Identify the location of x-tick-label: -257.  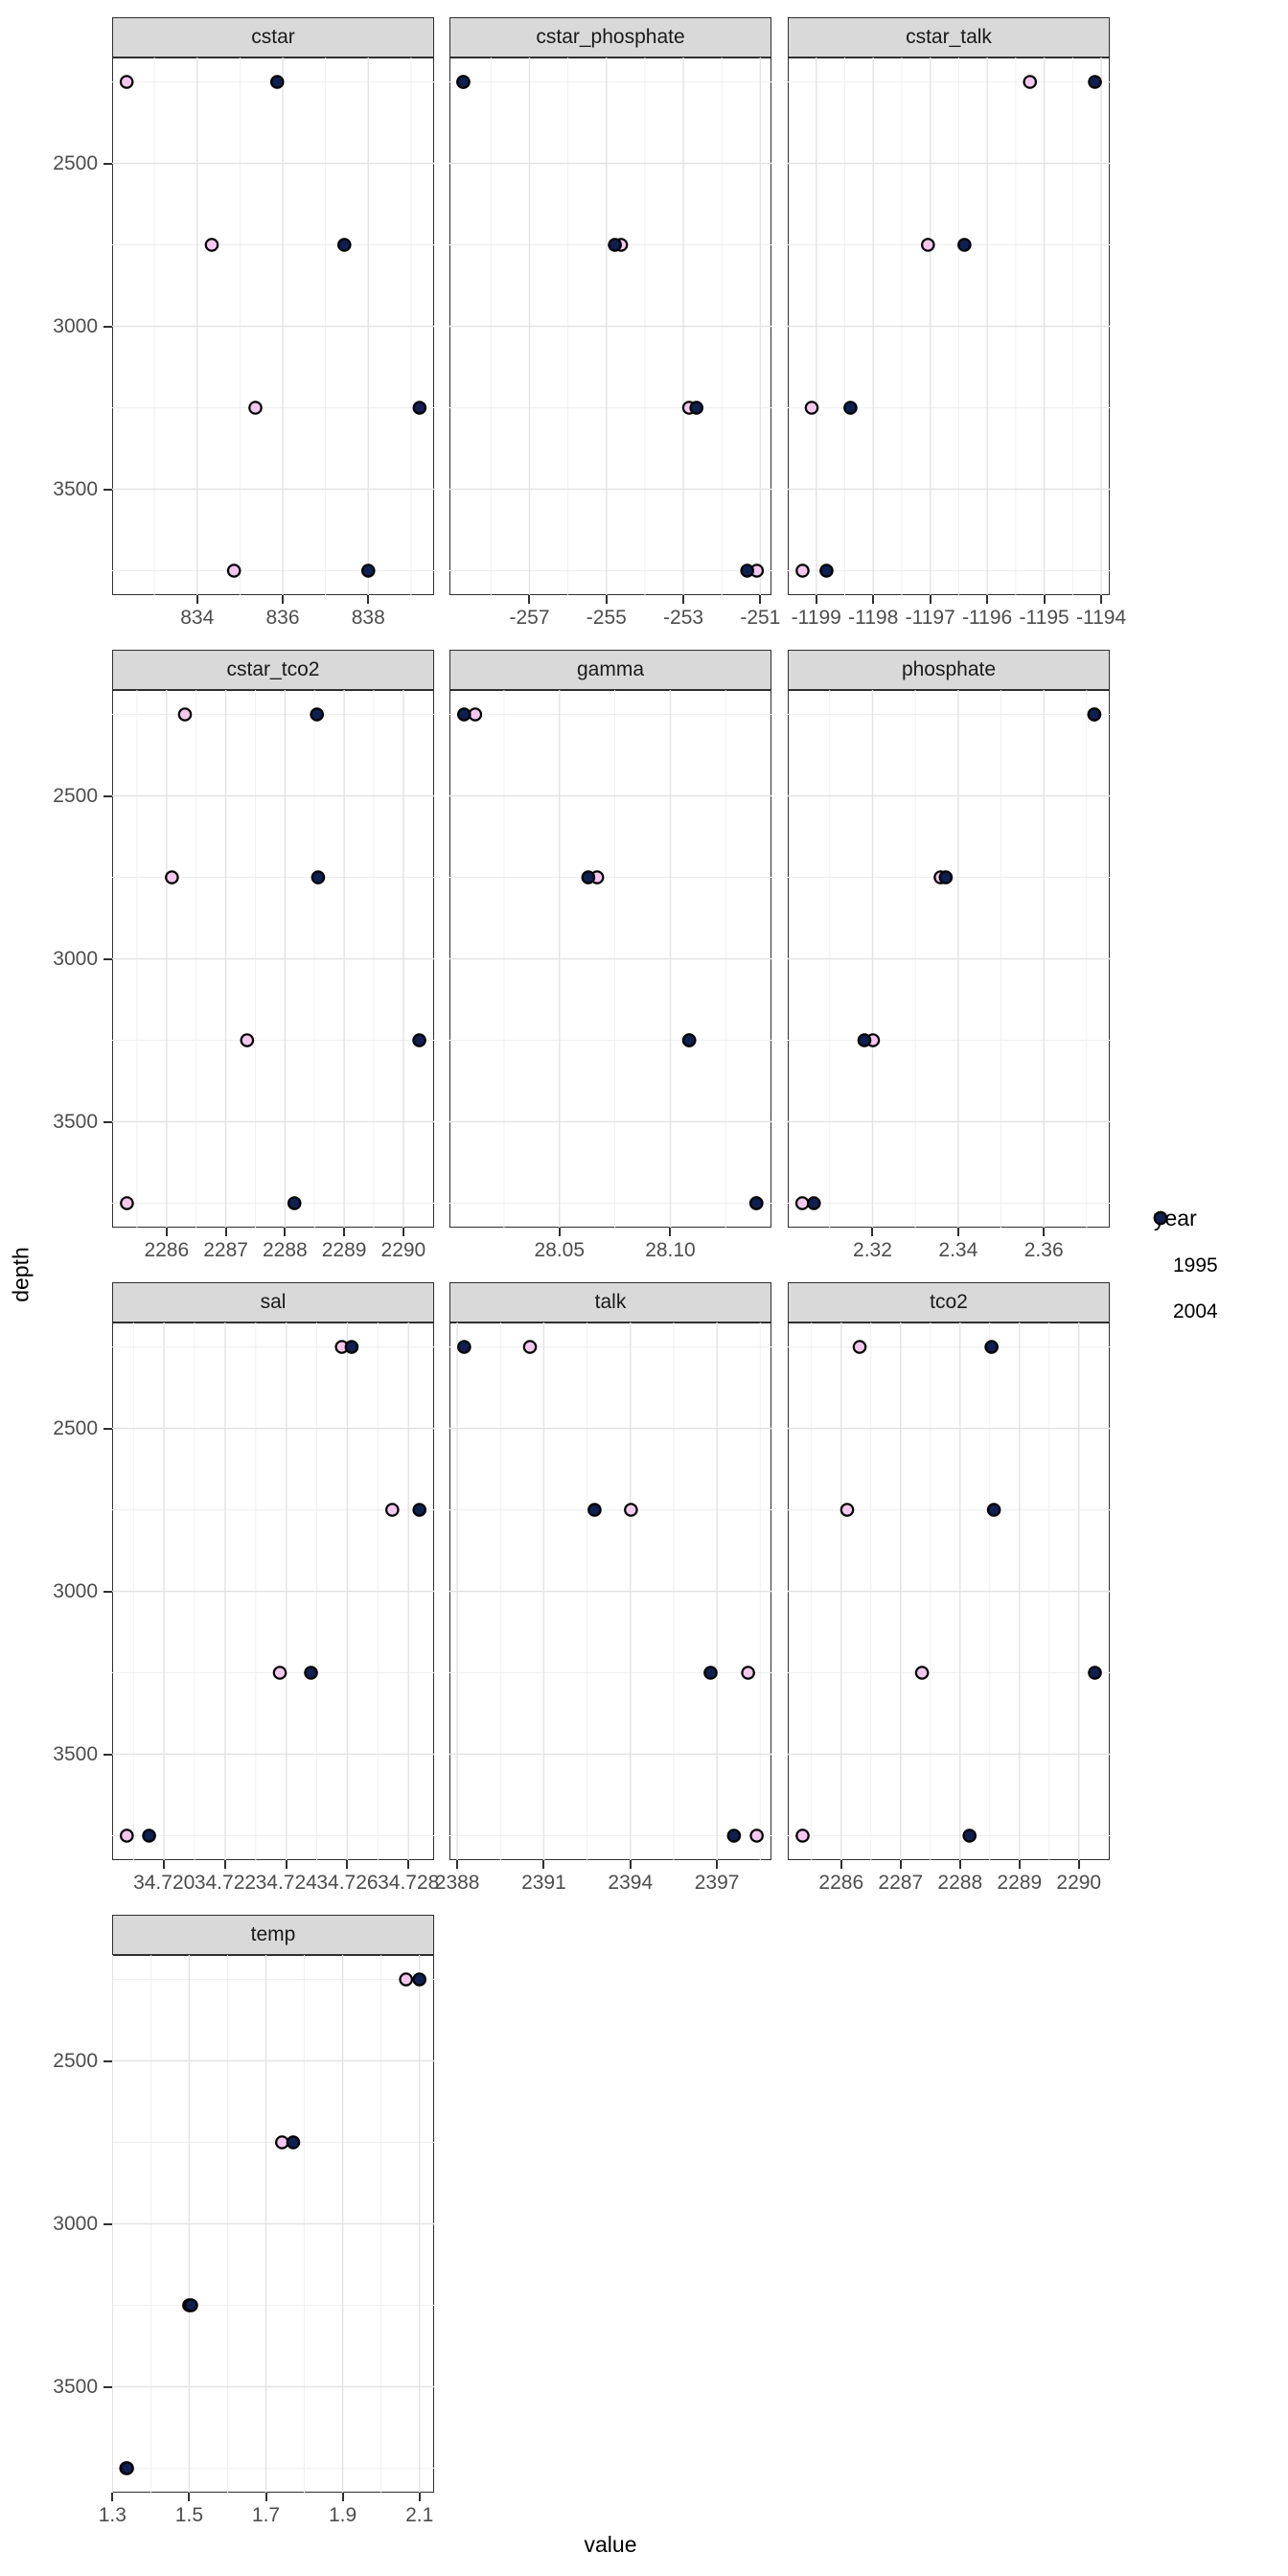
(529, 618).